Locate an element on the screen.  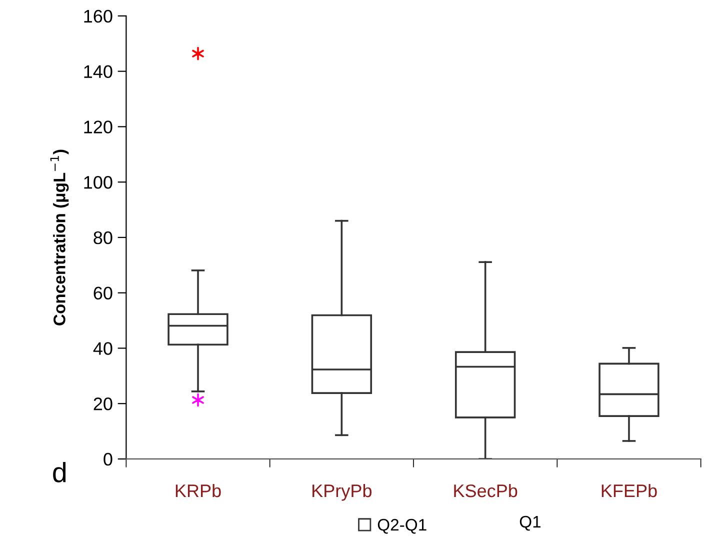
y-tick-label: 100 is located at coordinates (98, 182).